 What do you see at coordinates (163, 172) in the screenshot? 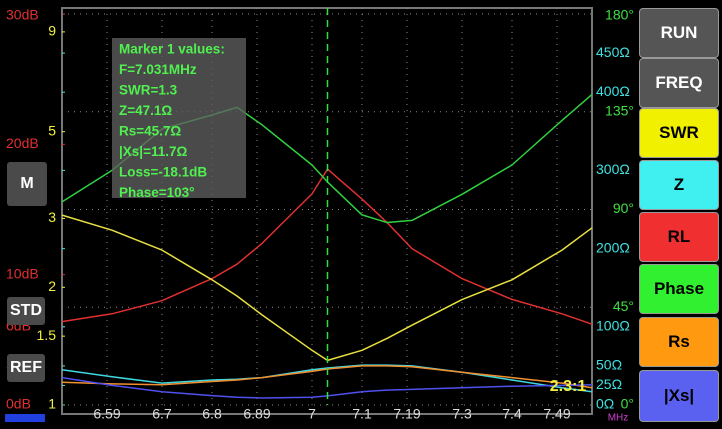
I see `marker-text: Loss=-18.1dB` at bounding box center [163, 172].